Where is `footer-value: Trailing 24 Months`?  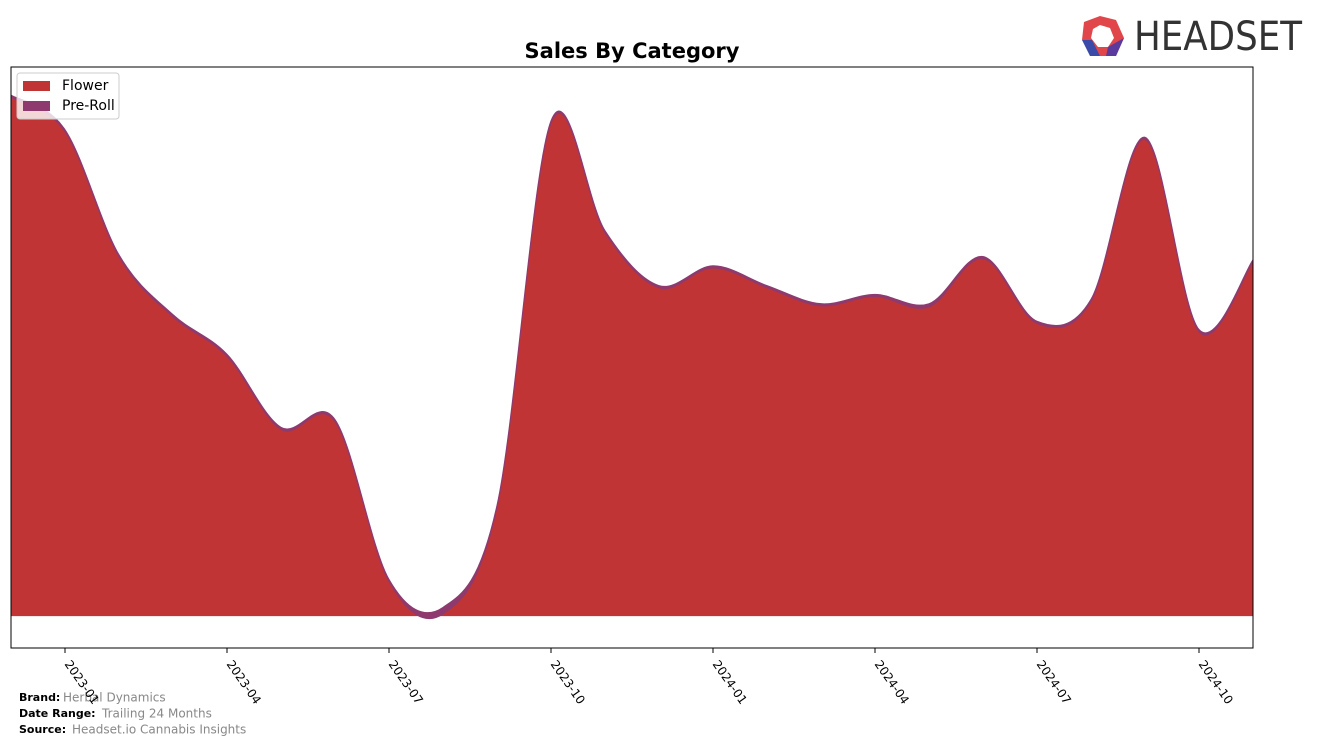 footer-value: Trailing 24 Months is located at coordinates (156, 714).